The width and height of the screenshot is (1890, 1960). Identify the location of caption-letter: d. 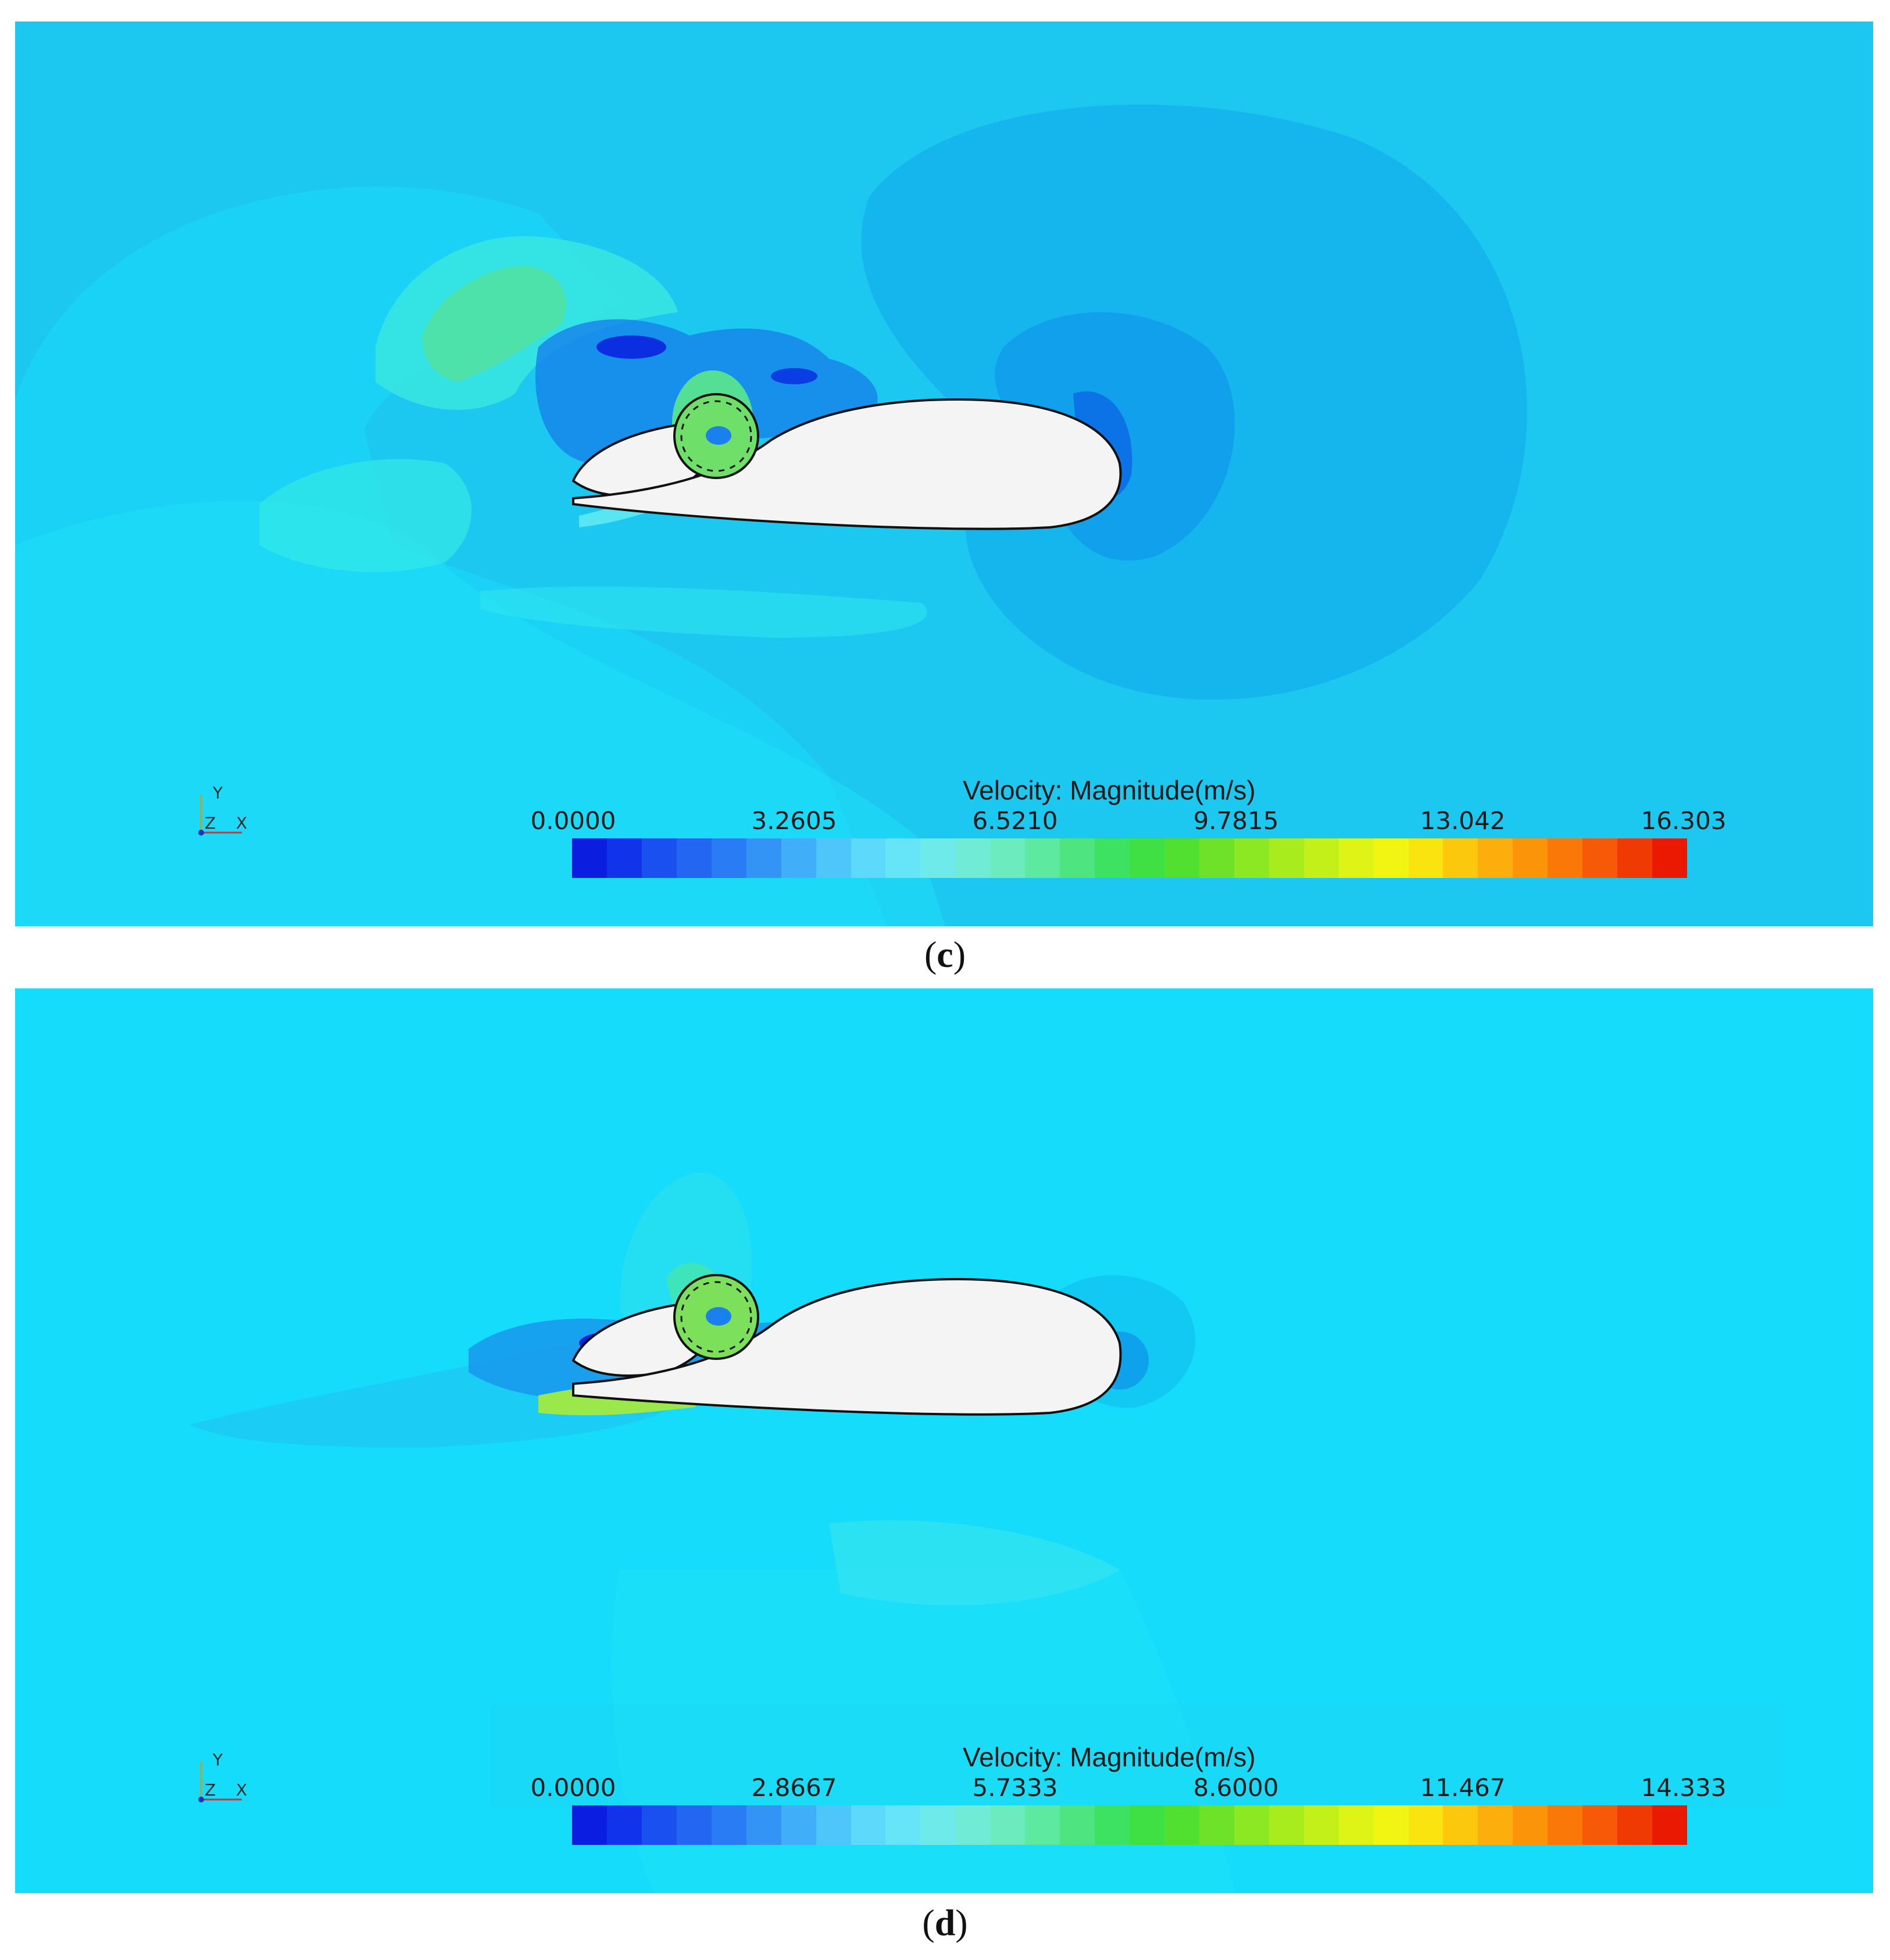
(945, 1922).